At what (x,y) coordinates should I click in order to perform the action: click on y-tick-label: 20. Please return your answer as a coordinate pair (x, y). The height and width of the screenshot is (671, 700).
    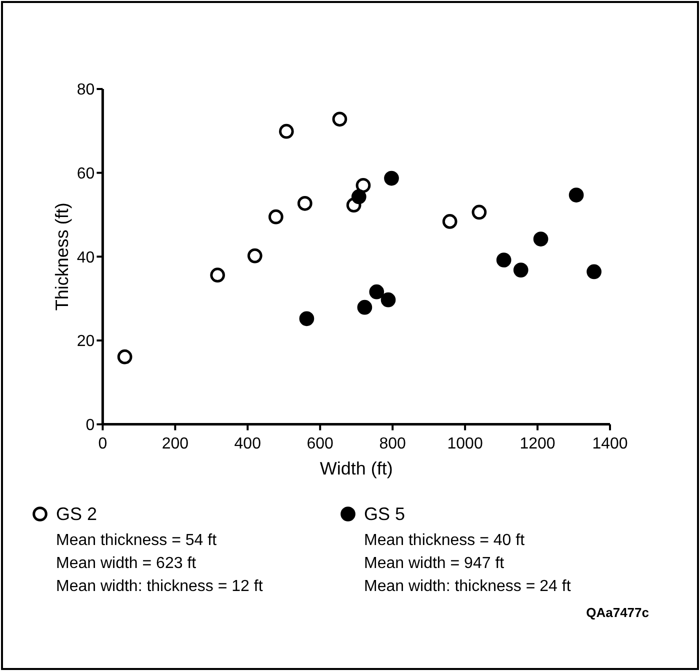
    Looking at the image, I should click on (85, 341).